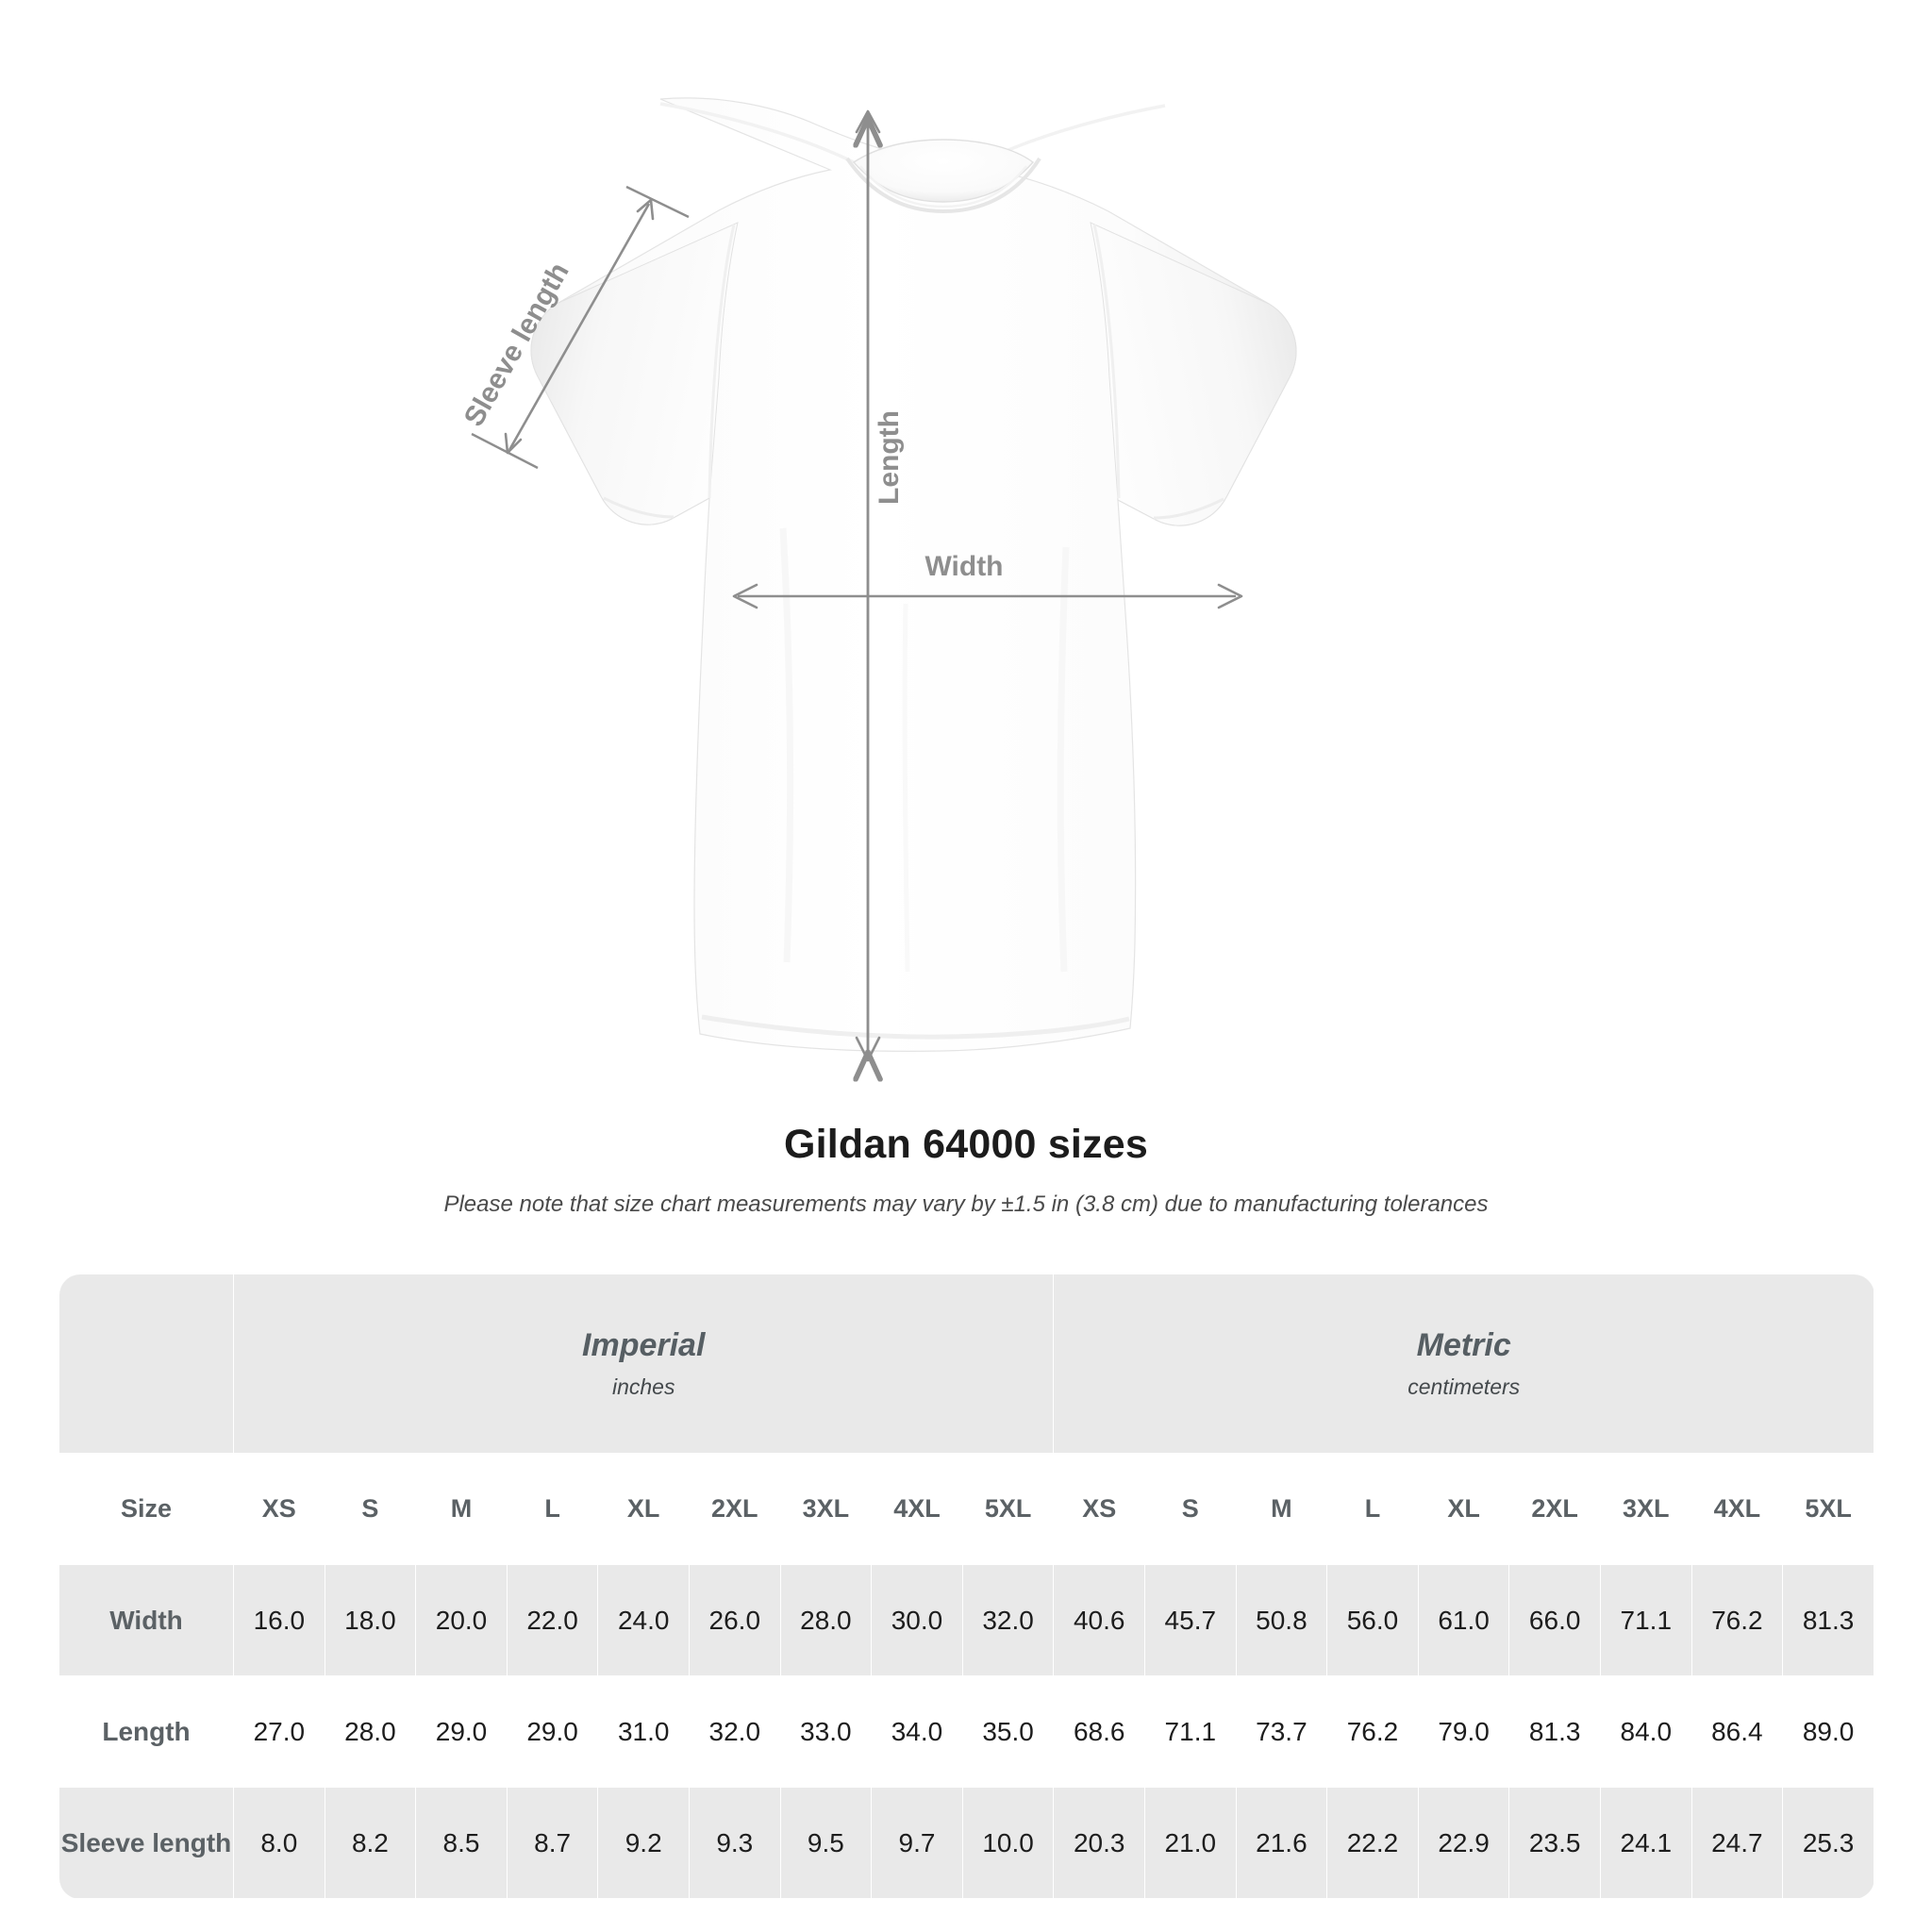  Describe the element at coordinates (1190, 1843) in the screenshot. I see `table-cell: 21.0` at that location.